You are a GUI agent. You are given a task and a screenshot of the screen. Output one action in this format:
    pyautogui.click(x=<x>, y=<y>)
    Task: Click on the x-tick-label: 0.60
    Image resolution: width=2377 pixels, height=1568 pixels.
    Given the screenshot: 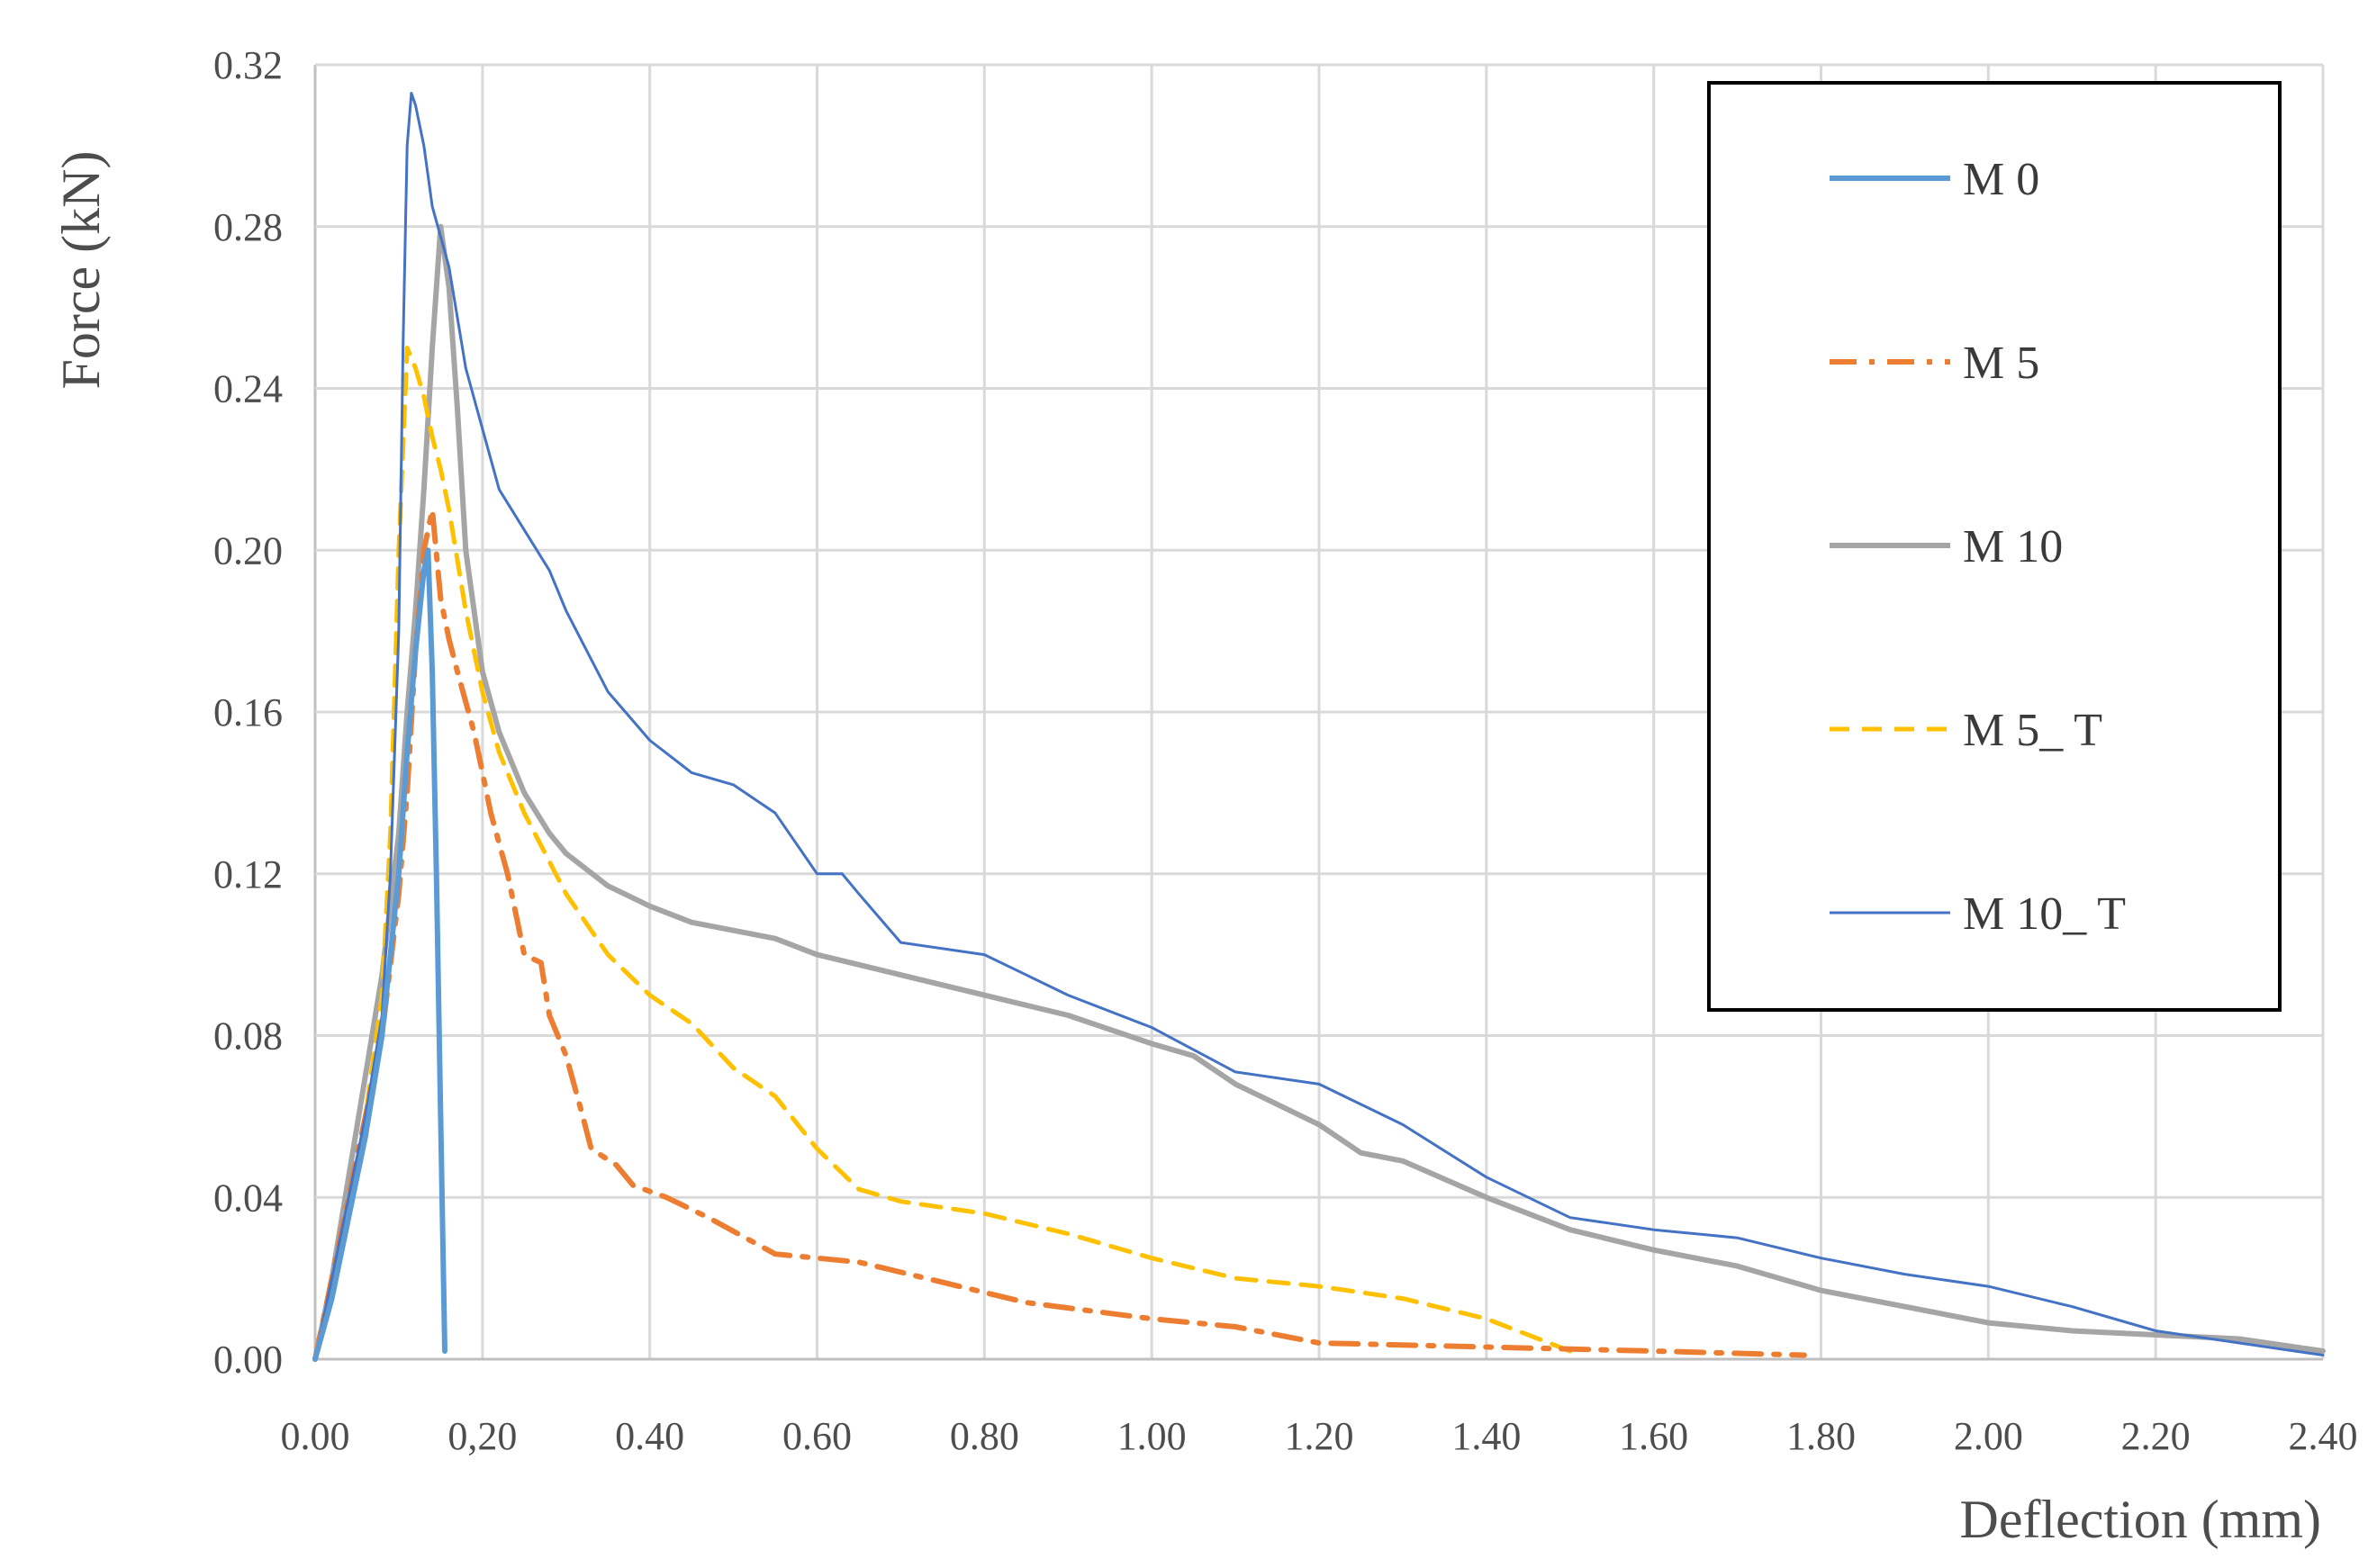 What is the action you would take?
    pyautogui.click(x=817, y=1436)
    